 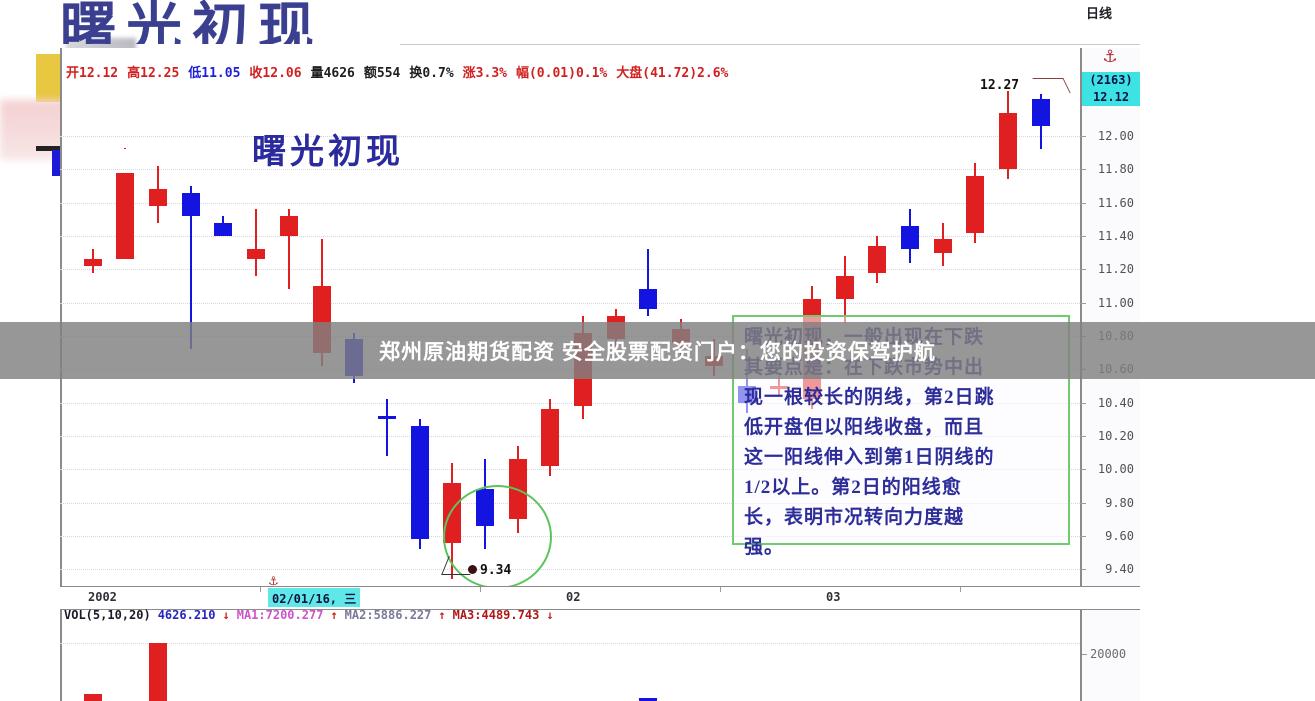 What do you see at coordinates (1111, 80) in the screenshot?
I see `current-price-code: (2163)` at bounding box center [1111, 80].